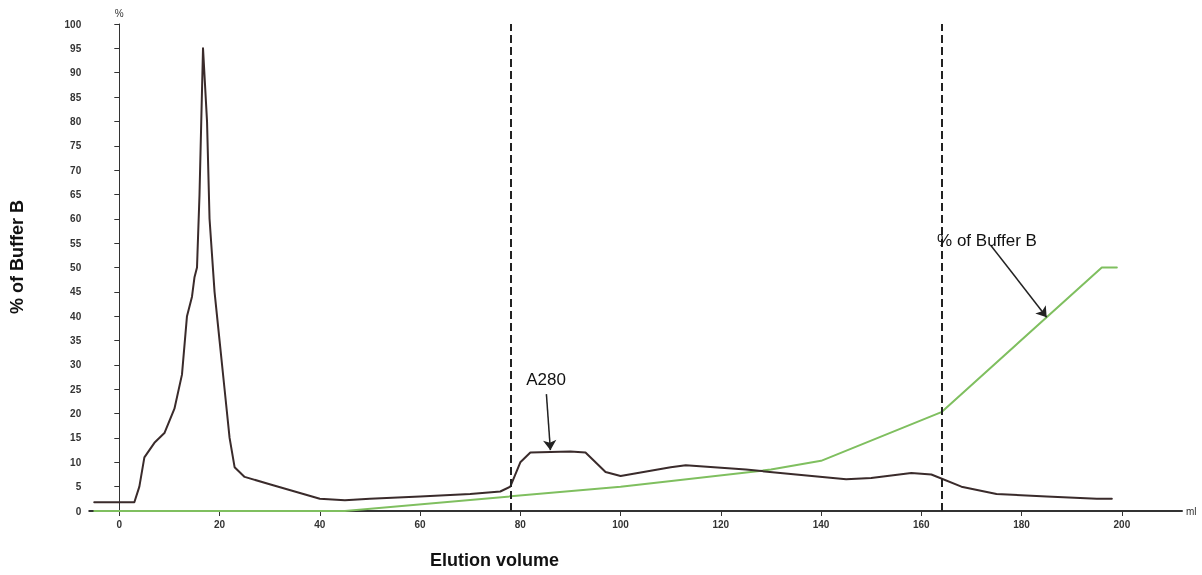 This screenshot has width=1202, height=575. Describe the element at coordinates (1191, 511) in the screenshot. I see `text: ml` at that location.